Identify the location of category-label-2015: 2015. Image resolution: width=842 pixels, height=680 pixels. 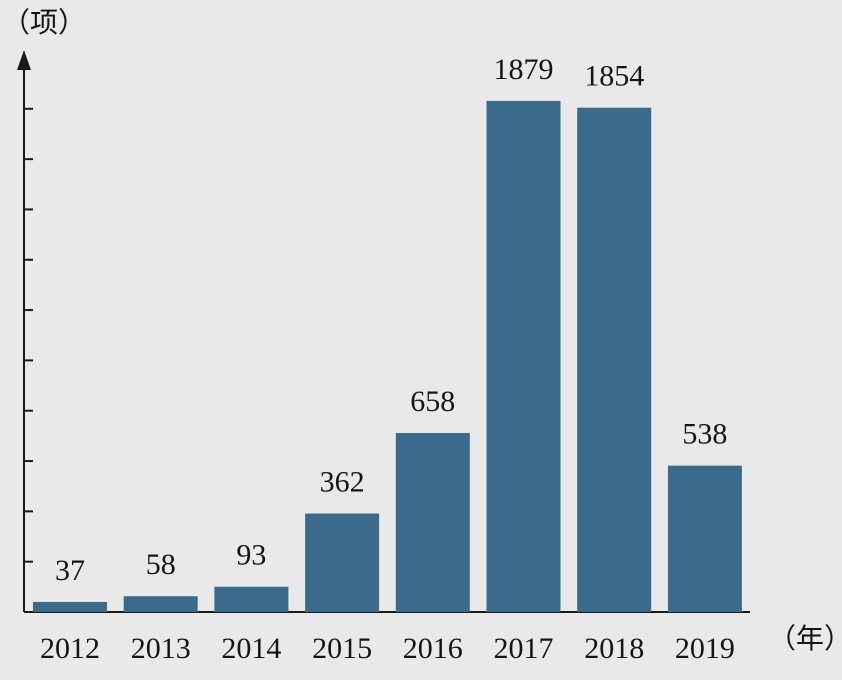
(342, 648).